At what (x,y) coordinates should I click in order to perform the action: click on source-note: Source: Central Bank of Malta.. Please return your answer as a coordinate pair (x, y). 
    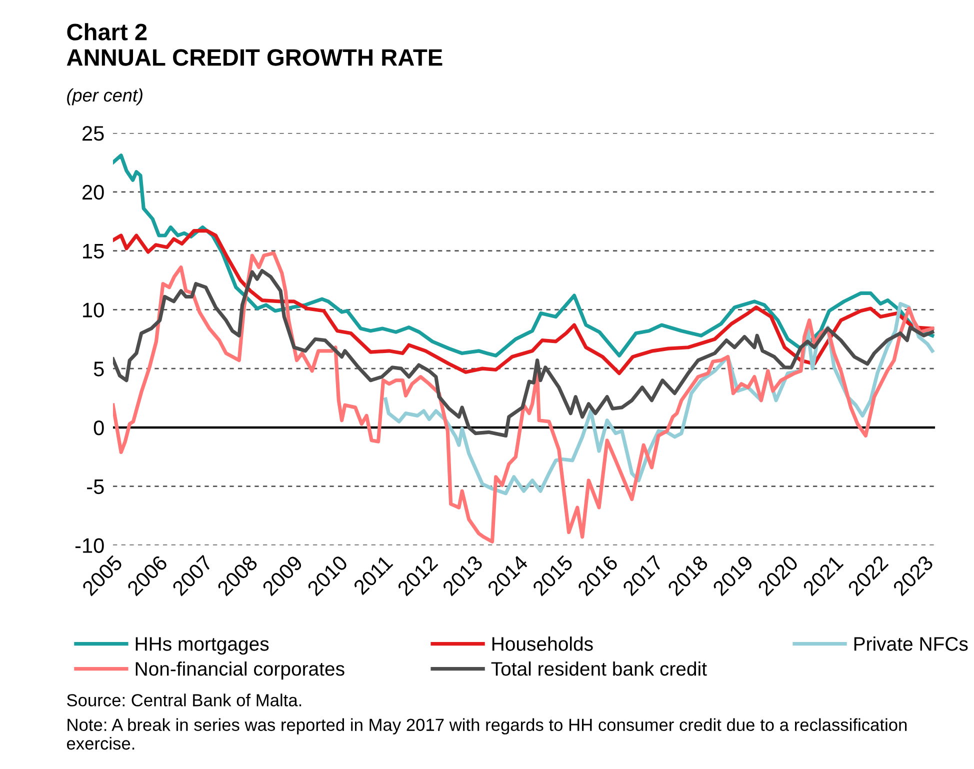
    Looking at the image, I should click on (184, 700).